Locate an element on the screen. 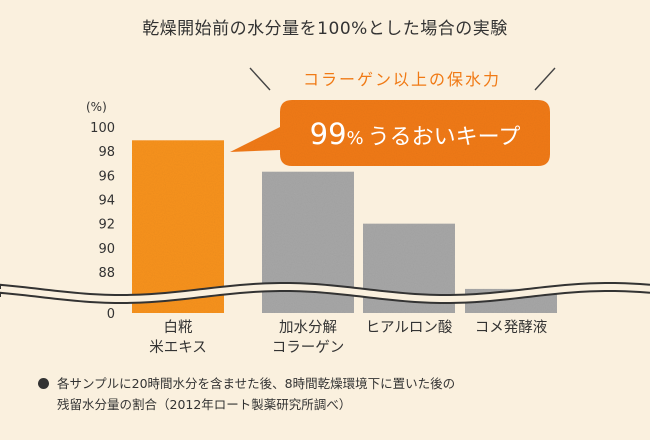 This screenshot has height=440, width=650. x-label-4-line-1: コメ発酵液 is located at coordinates (511, 327).